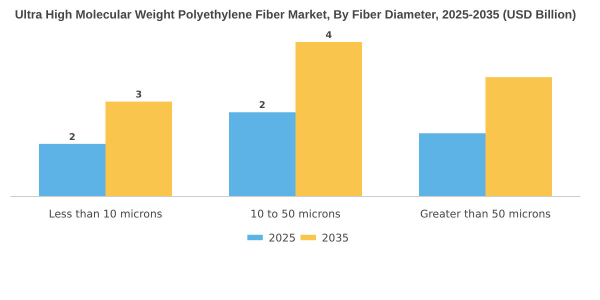 The height and width of the screenshot is (300, 600). Describe the element at coordinates (296, 214) in the screenshot. I see `x-tick-label: 10 to 50 microns` at that location.